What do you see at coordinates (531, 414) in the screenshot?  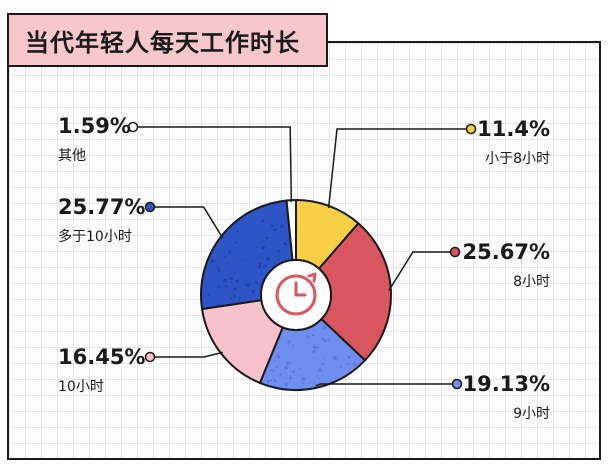 I see `category-label-2: 9小时` at bounding box center [531, 414].